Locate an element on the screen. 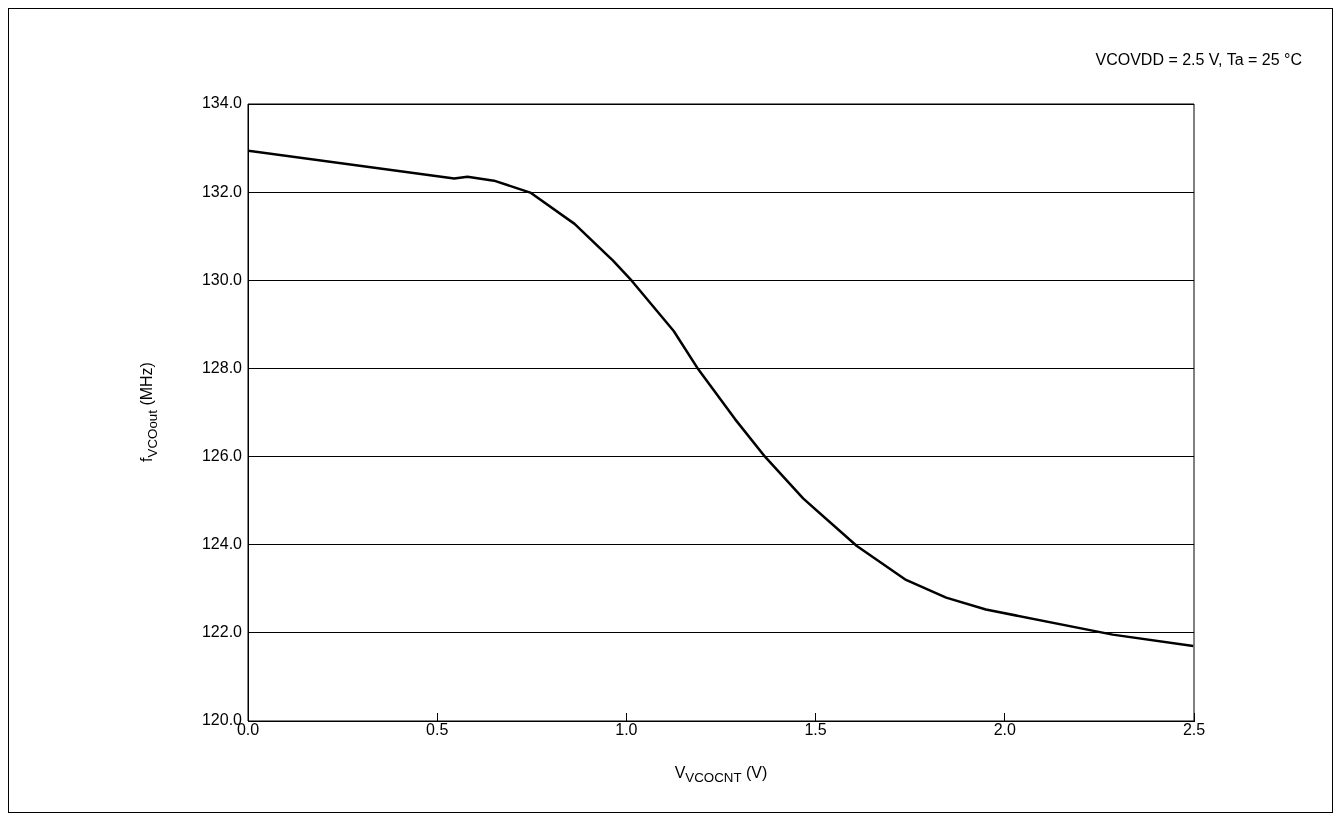  x-tick-label: 1.0 is located at coordinates (626, 730).